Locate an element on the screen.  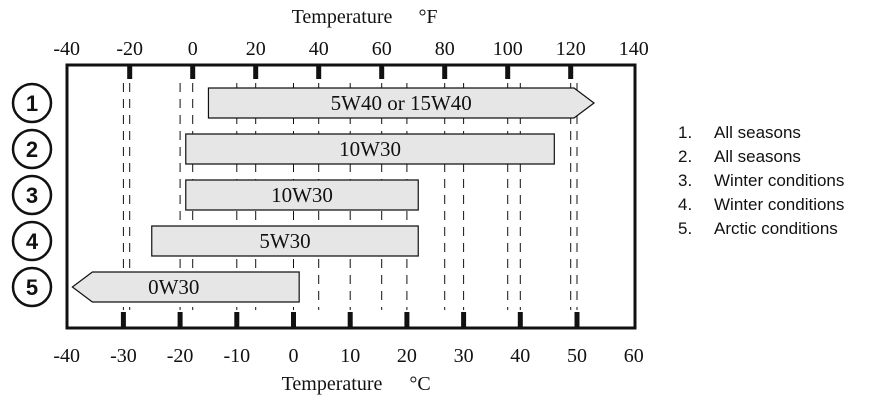
legend-item: 4. Winter conditions is located at coordinates (761, 205).